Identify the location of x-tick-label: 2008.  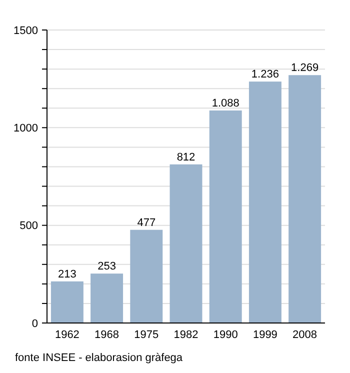
(305, 335).